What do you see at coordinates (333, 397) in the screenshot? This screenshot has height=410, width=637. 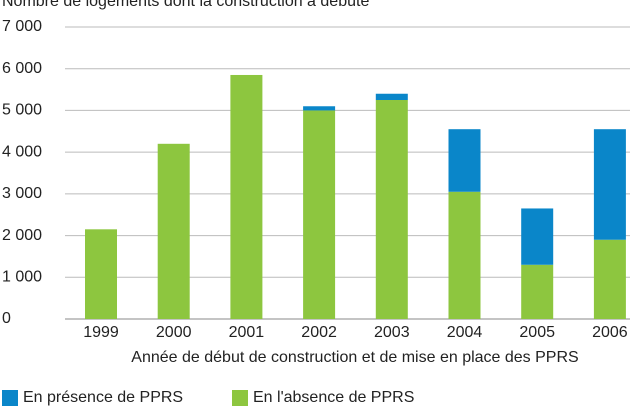 I see `legend-label: En l'absence de PPRS` at bounding box center [333, 397].